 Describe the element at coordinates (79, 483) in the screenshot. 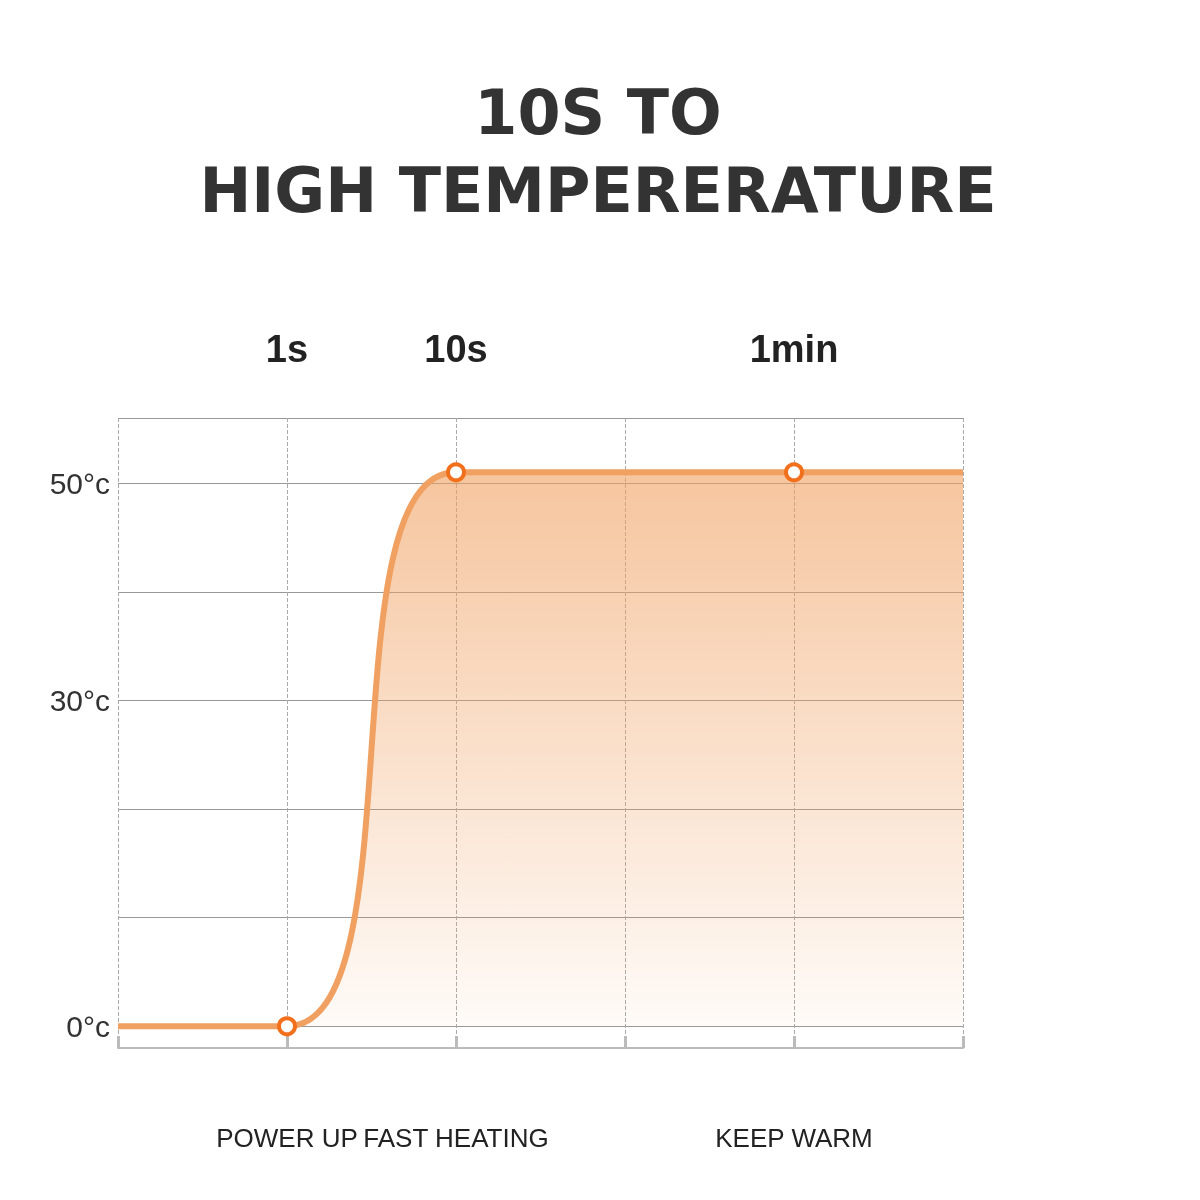

I see `y-tick-label: 50°c` at that location.